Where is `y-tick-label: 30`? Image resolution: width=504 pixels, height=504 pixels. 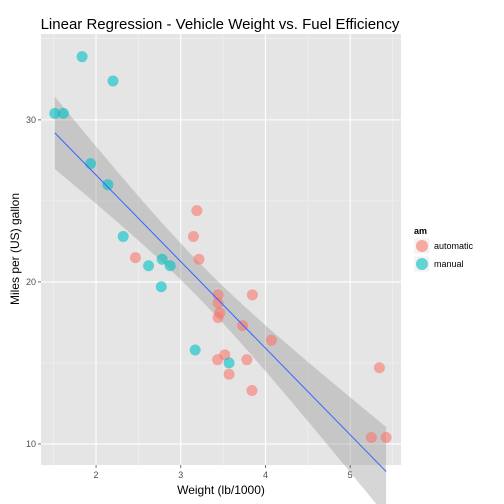 y-tick-label: 30 is located at coordinates (31, 120).